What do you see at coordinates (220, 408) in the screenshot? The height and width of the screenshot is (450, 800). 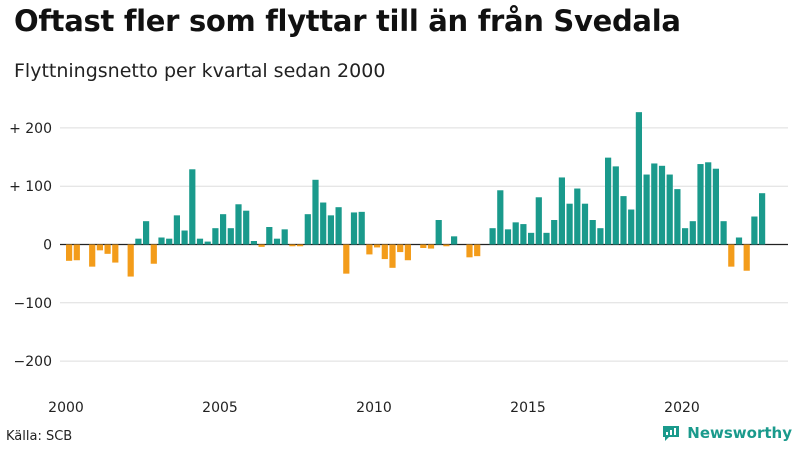 I see `x-tick-label: 2005` at bounding box center [220, 408].